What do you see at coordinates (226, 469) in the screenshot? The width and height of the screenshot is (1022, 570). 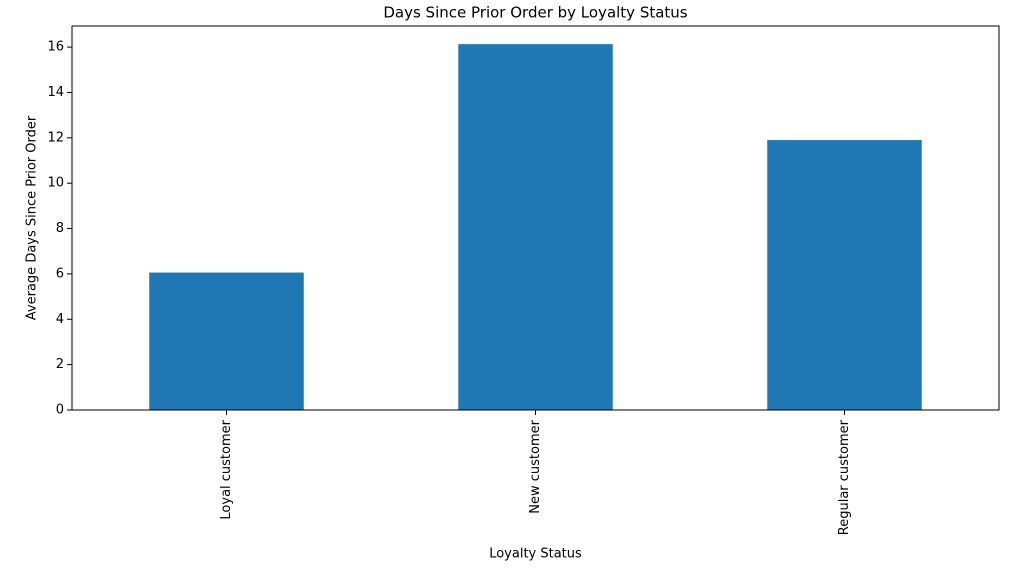 I see `x-tick-label: Loyal customer` at bounding box center [226, 469].